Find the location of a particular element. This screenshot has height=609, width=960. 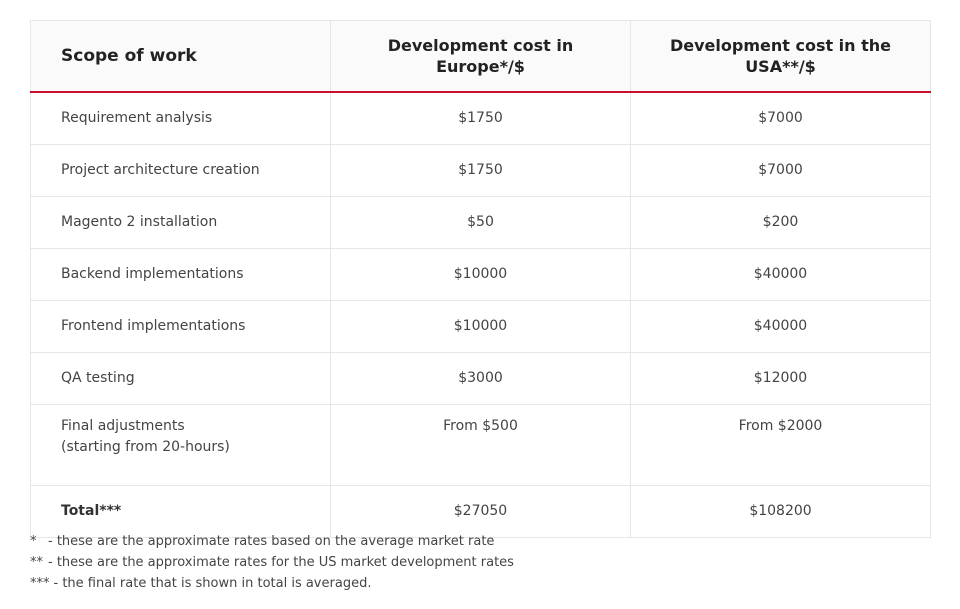

header-cell: Development cost in the USA**/$ is located at coordinates (780, 56).